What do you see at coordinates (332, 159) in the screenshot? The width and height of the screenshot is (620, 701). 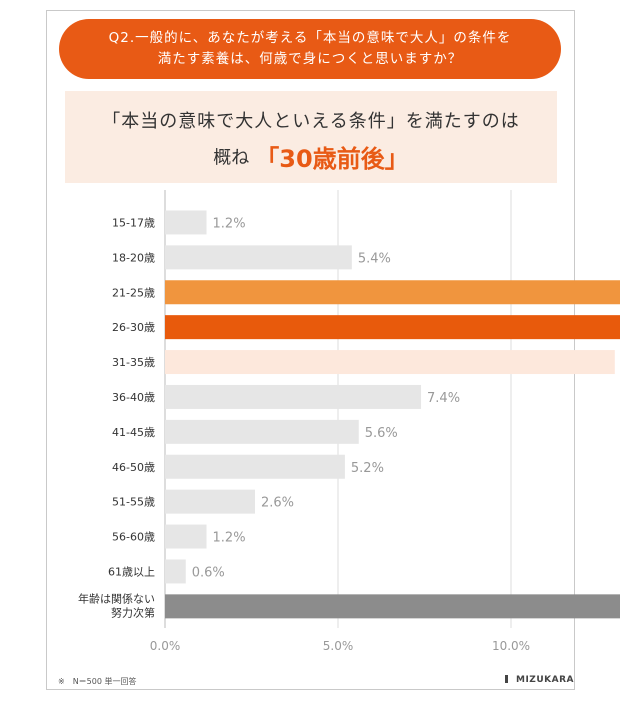 I see `headline-highlight: 「30歳前後」` at bounding box center [332, 159].